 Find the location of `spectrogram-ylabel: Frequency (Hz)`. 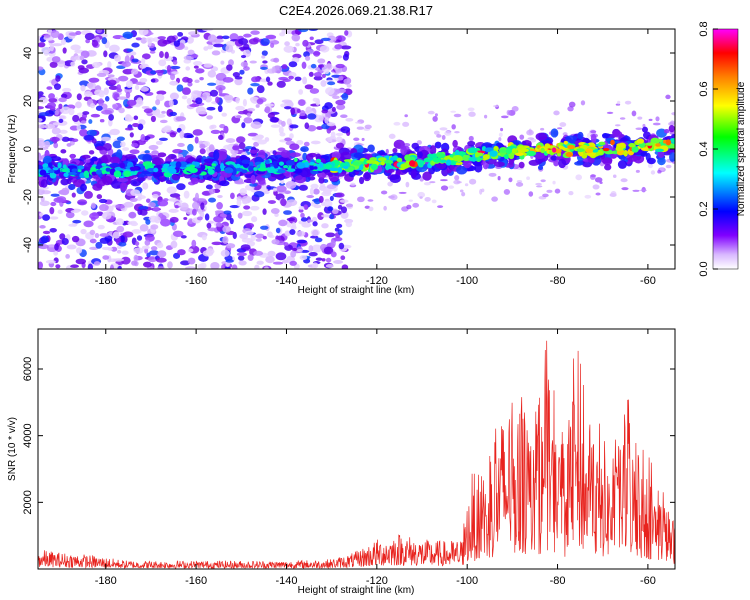

spectrogram-ylabel: Frequency (Hz) is located at coordinates (12, 149).